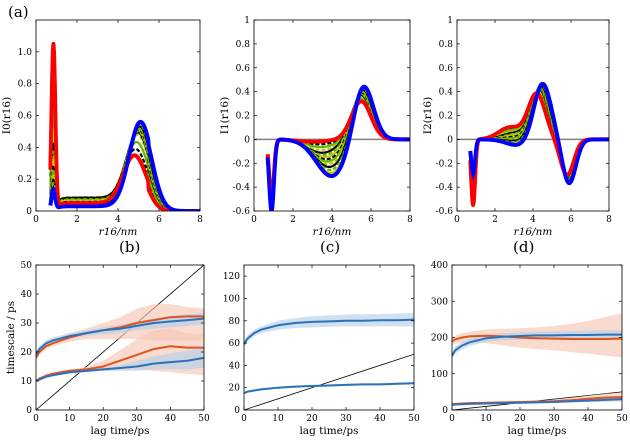  Describe the element at coordinates (439, 266) in the screenshot. I see `y-tick-label: 400` at that location.